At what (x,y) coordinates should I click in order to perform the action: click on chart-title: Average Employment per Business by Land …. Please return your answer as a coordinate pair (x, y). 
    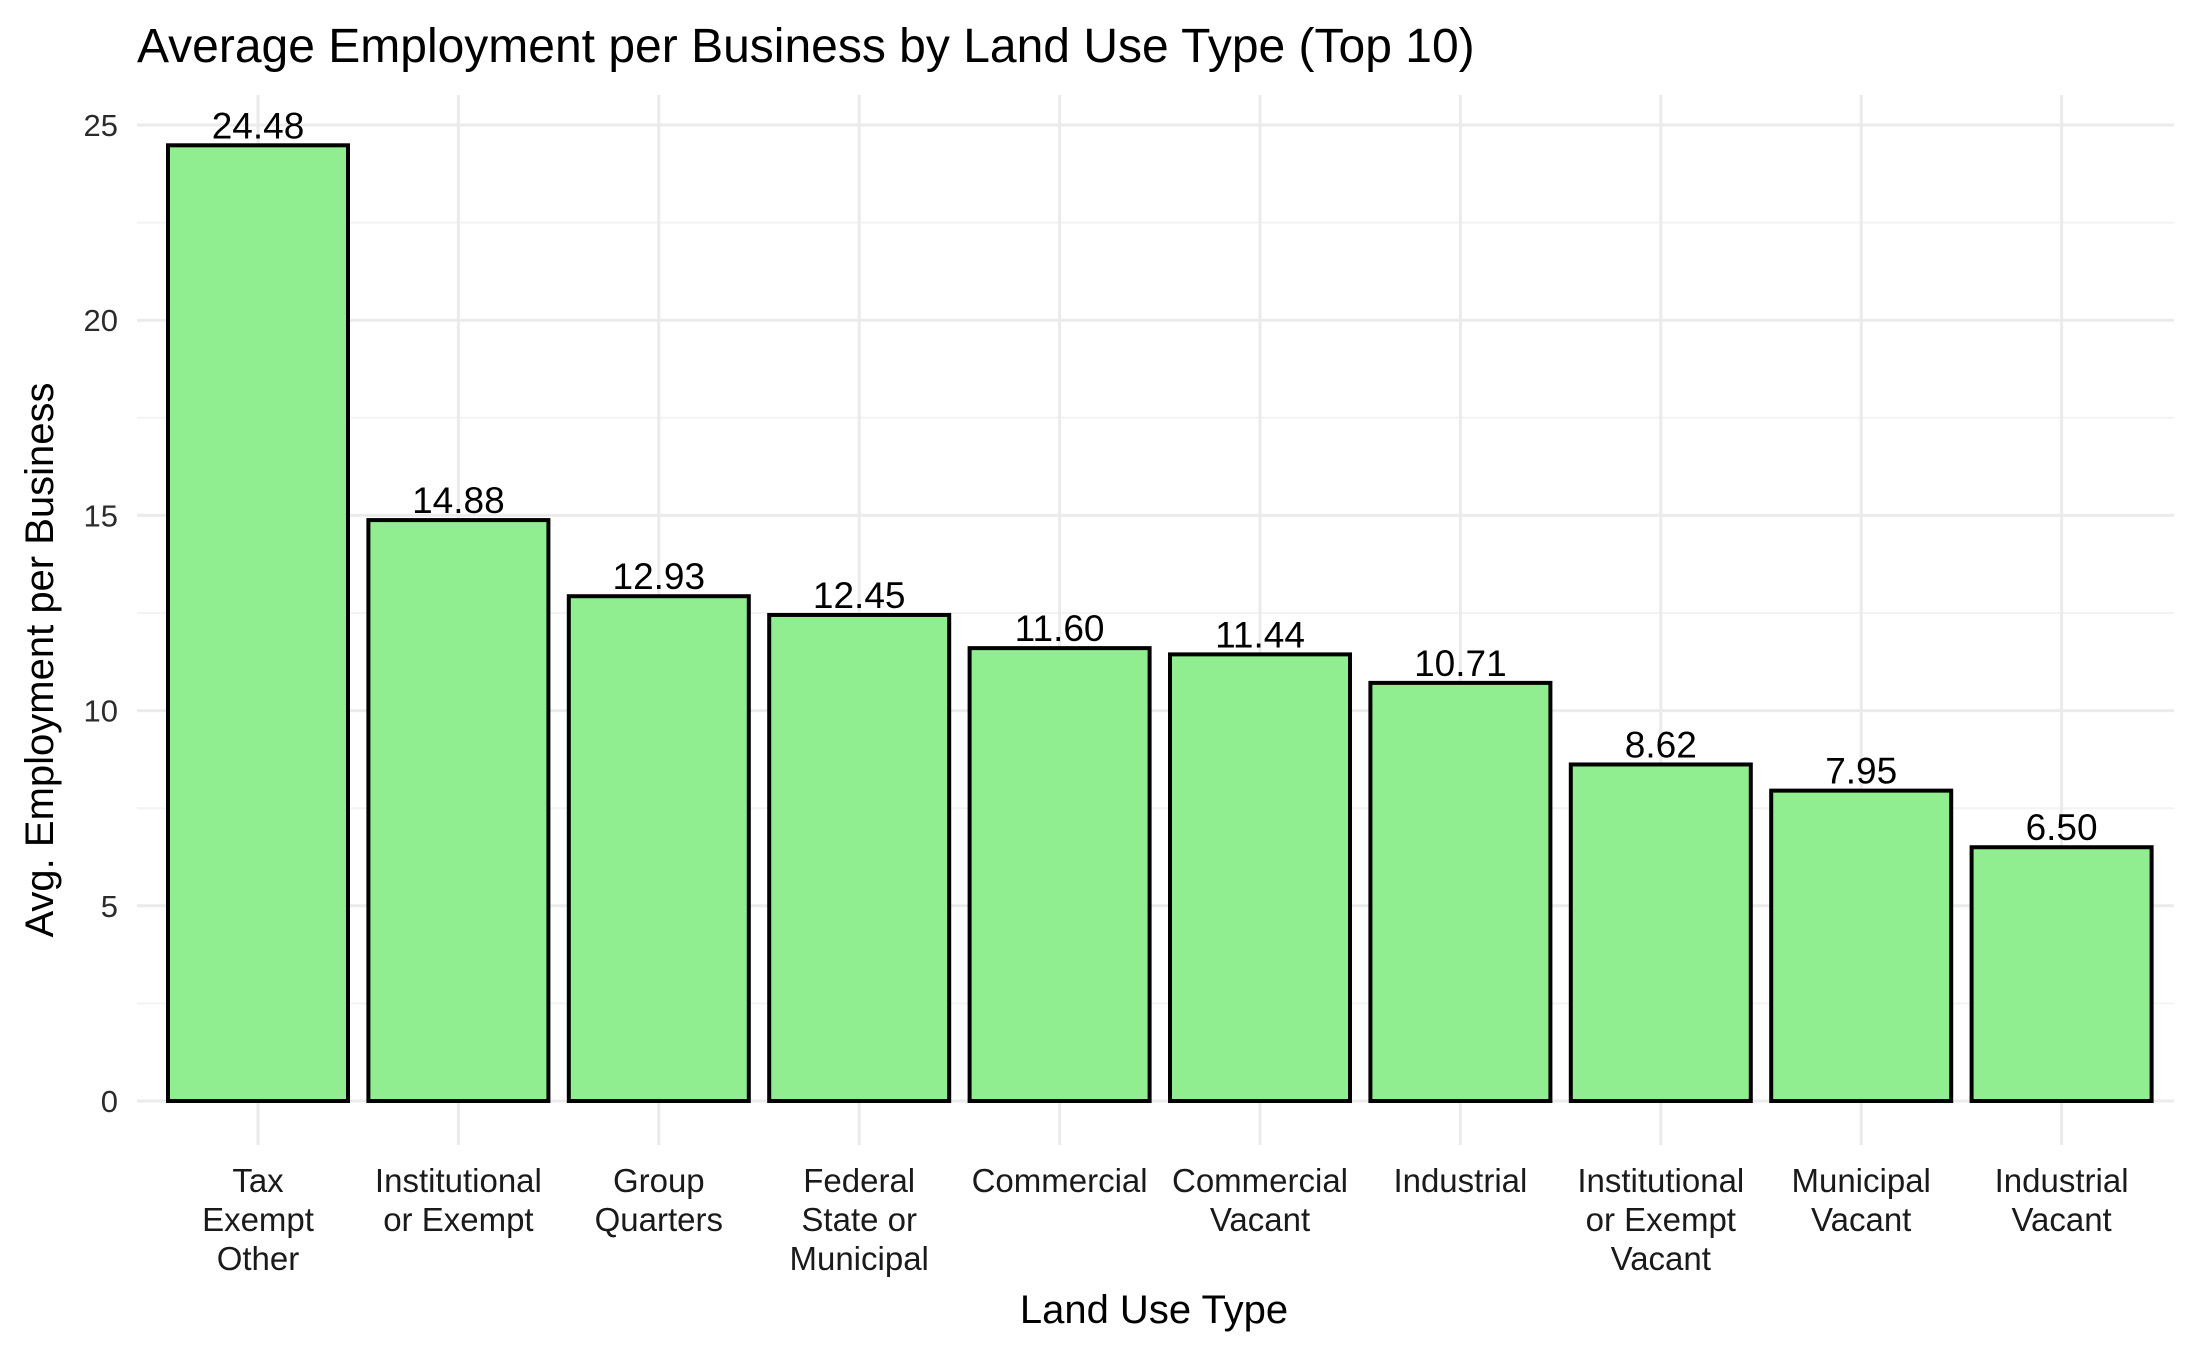
    Looking at the image, I should click on (806, 46).